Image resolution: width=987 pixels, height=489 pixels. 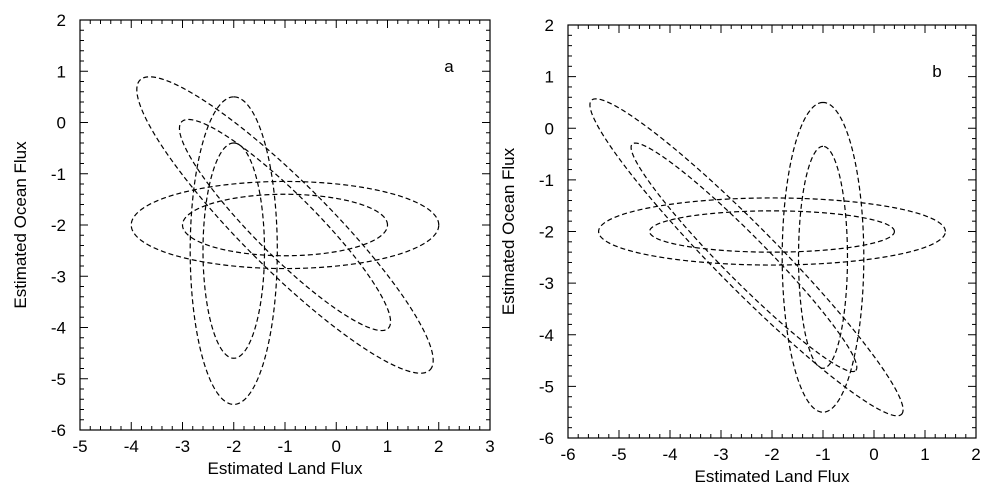 What do you see at coordinates (489, 446) in the screenshot?
I see `x-tick-label: 3` at bounding box center [489, 446].